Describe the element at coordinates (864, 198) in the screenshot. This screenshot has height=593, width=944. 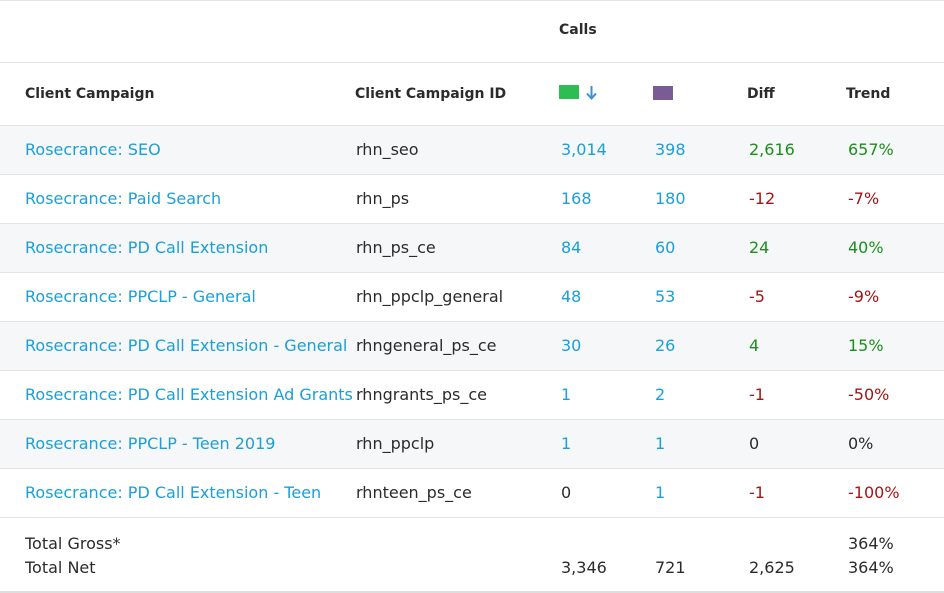
I see `trend-cell: -7%` at that location.